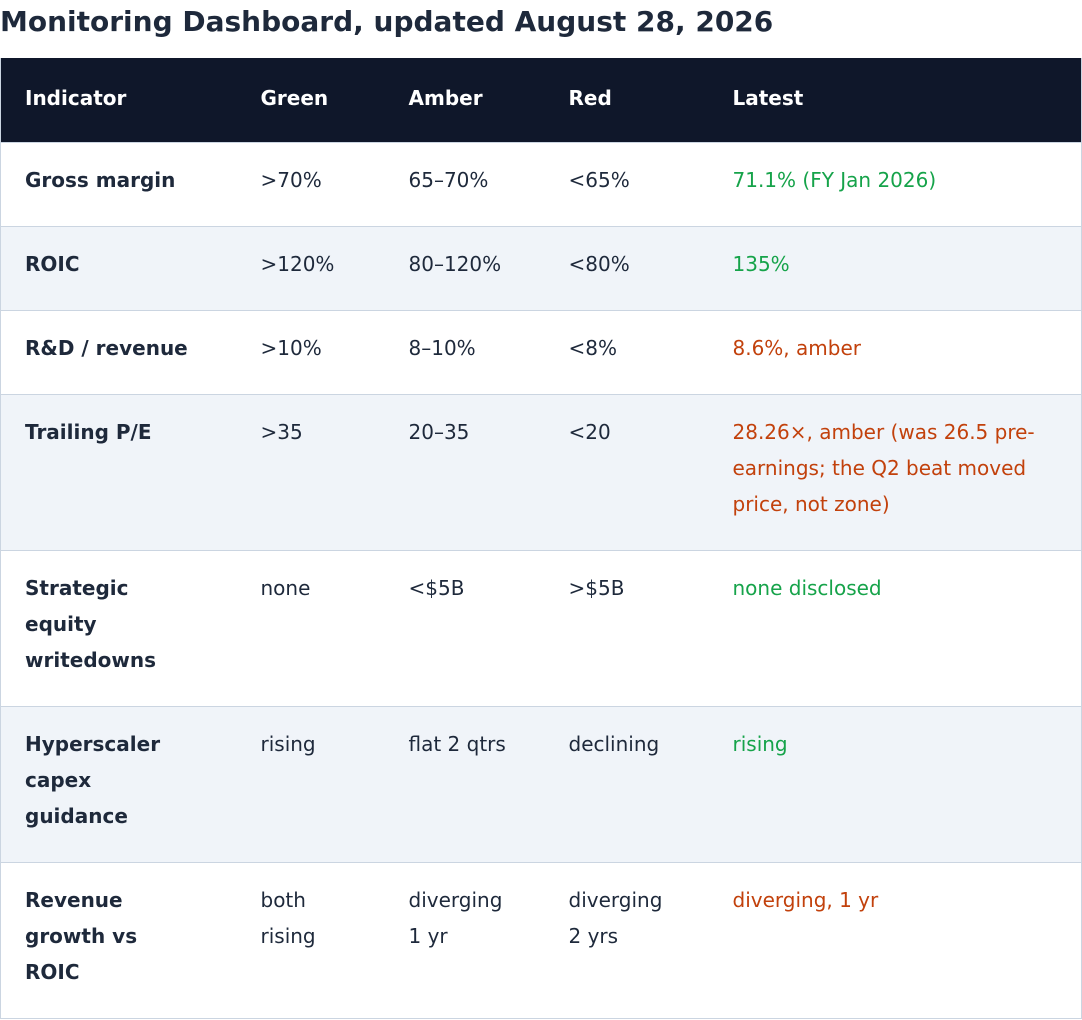  What do you see at coordinates (291, 179) in the screenshot?
I see `green-threshold-cell: >70%` at bounding box center [291, 179].